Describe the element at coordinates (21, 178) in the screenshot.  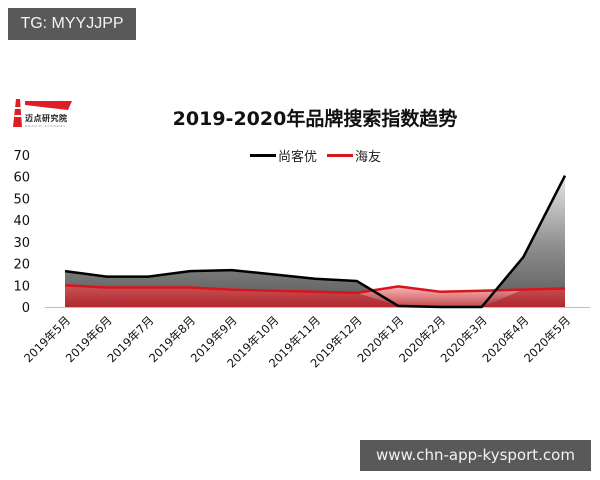
I see `y-tick-label: 60` at that location.